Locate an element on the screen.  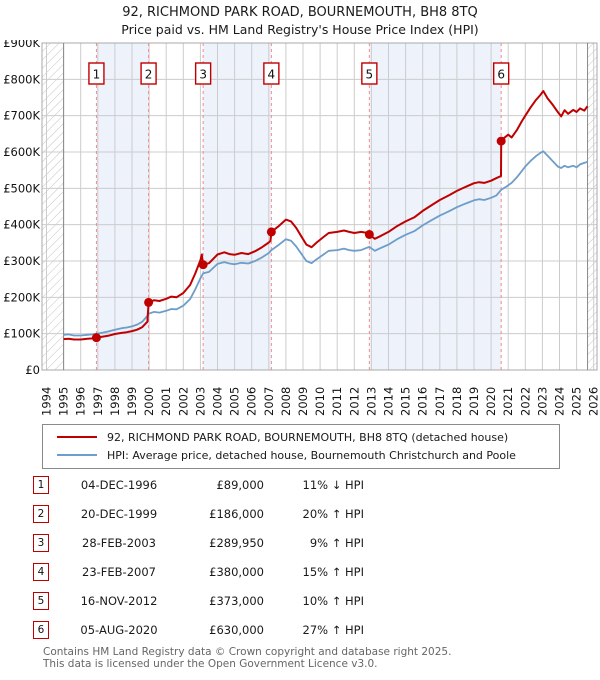
y-axis-label: £500K is located at coordinates (21, 188).